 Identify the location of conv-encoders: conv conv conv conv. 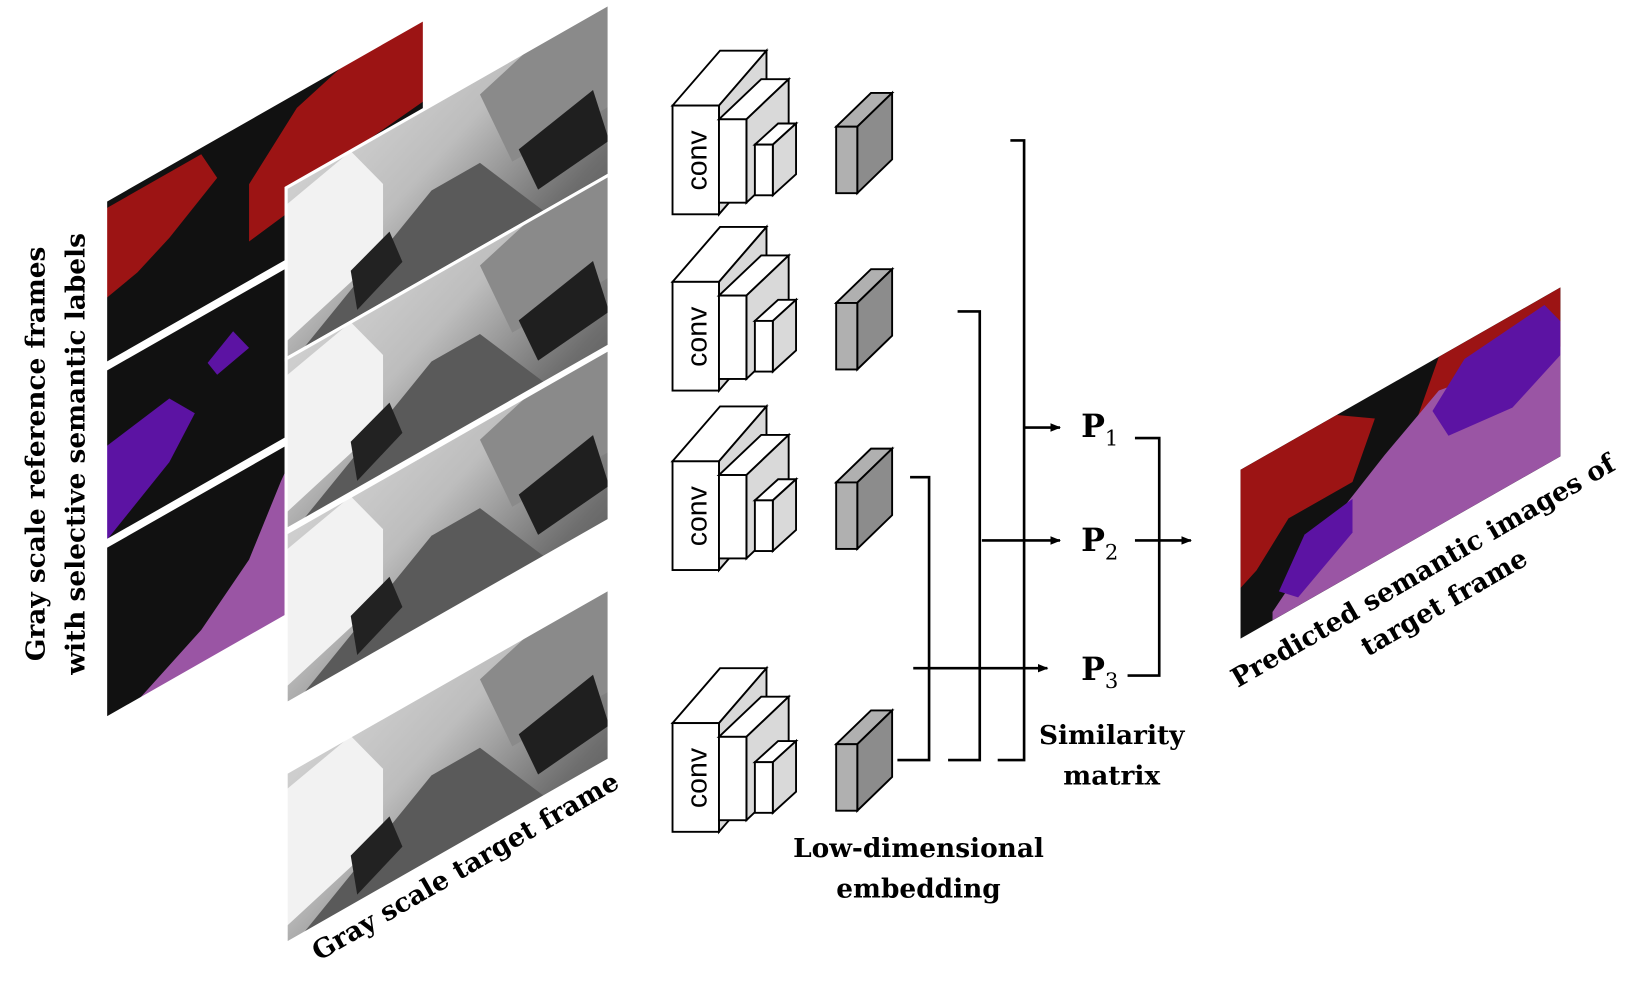
(782, 441).